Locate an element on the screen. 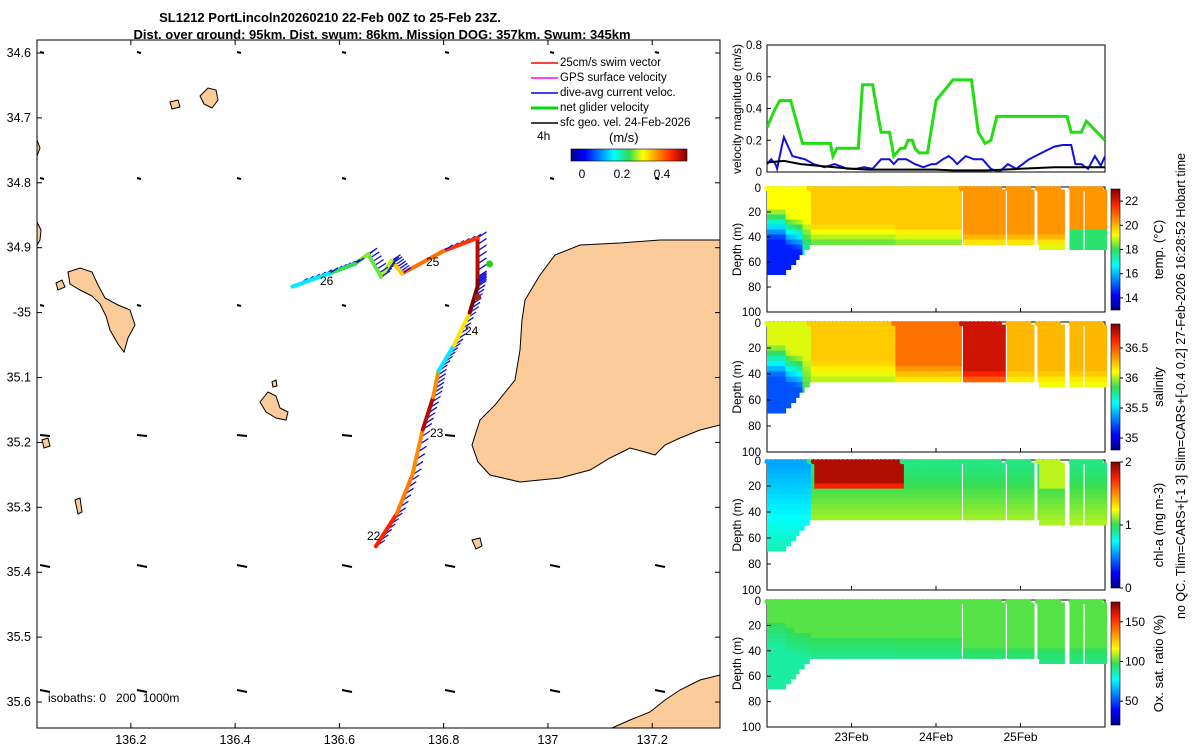  colorbar-tick-02: 0.2 is located at coordinates (622, 174).